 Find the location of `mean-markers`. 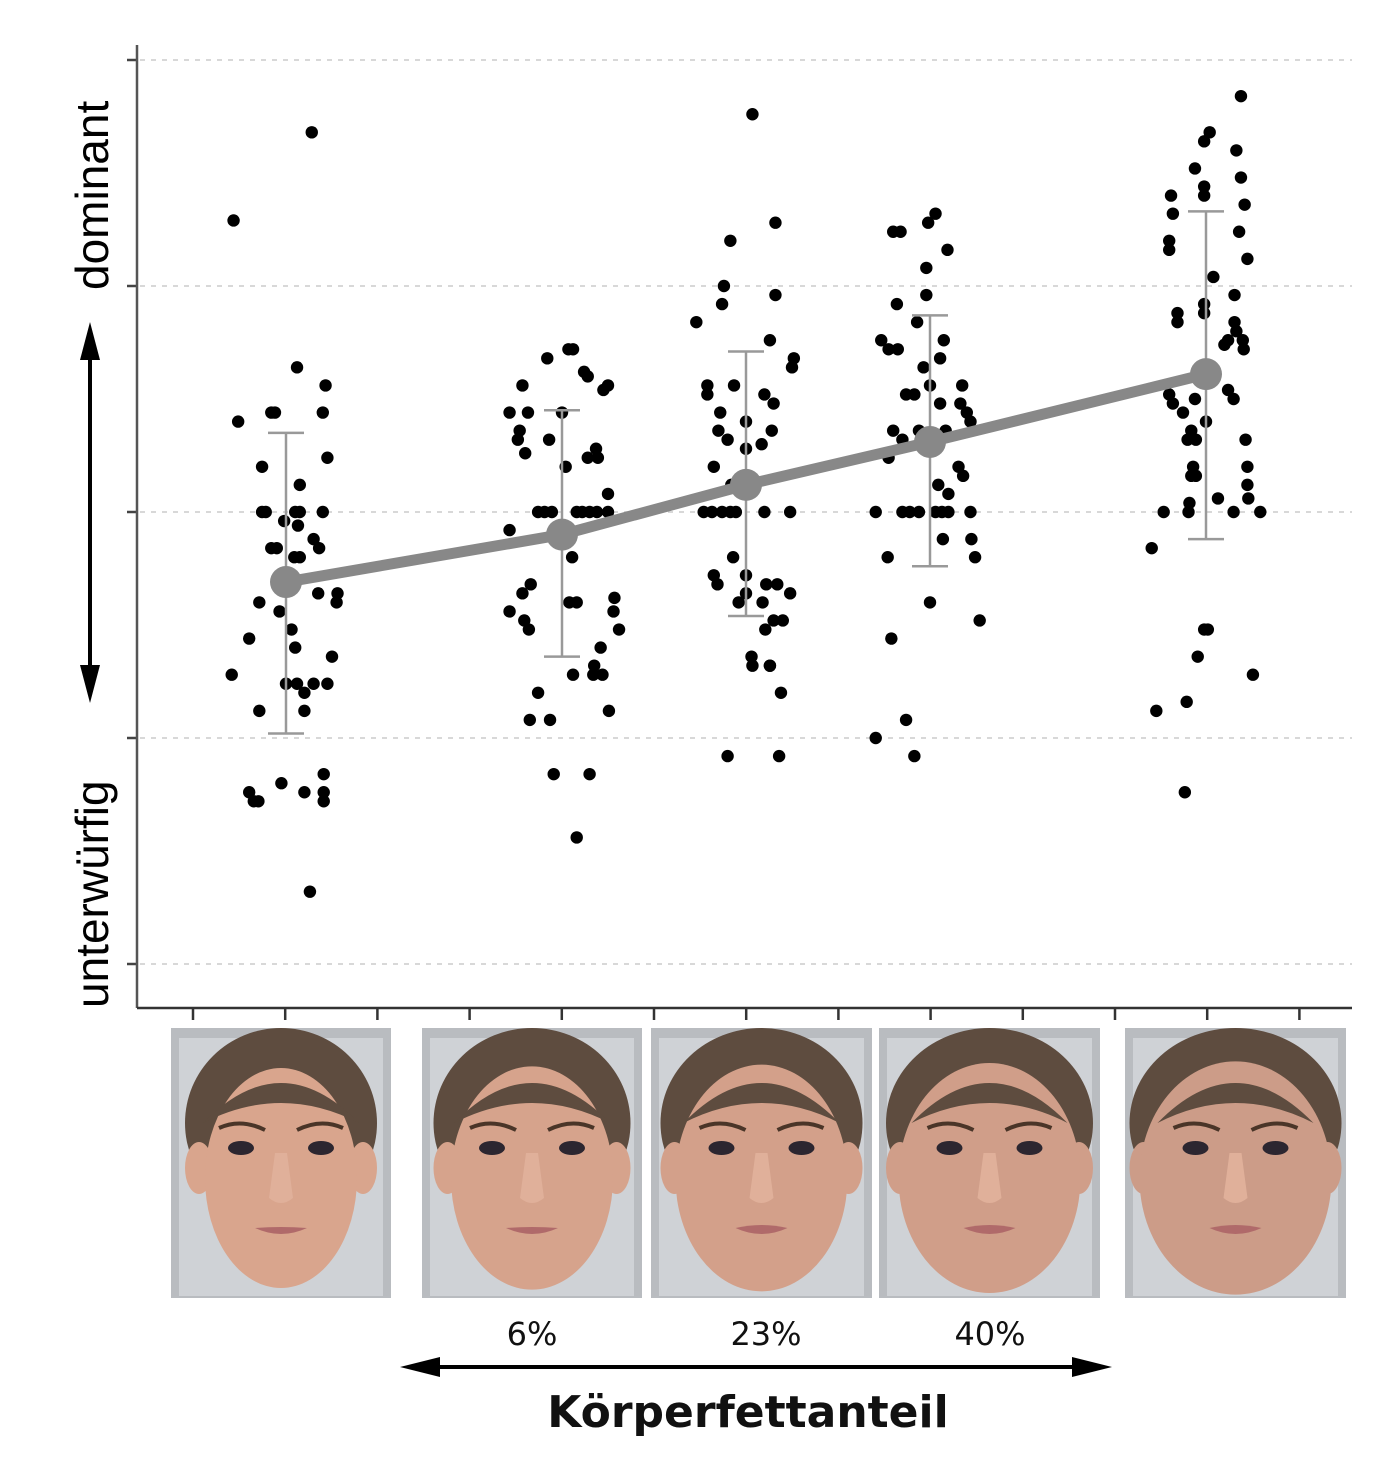

mean-markers is located at coordinates (746, 478).